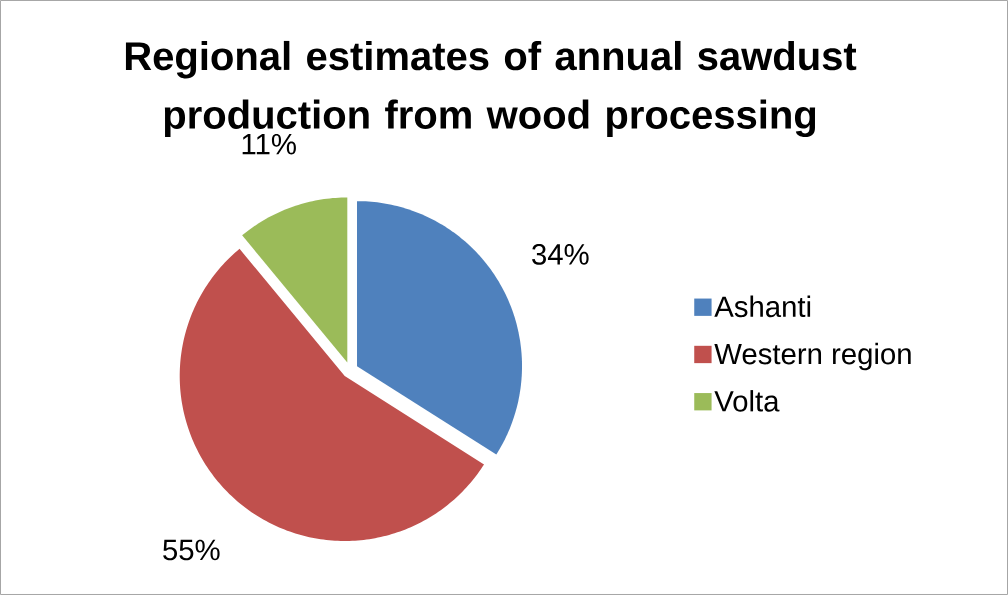  What do you see at coordinates (812, 356) in the screenshot?
I see `legend-label: Western region` at bounding box center [812, 356].